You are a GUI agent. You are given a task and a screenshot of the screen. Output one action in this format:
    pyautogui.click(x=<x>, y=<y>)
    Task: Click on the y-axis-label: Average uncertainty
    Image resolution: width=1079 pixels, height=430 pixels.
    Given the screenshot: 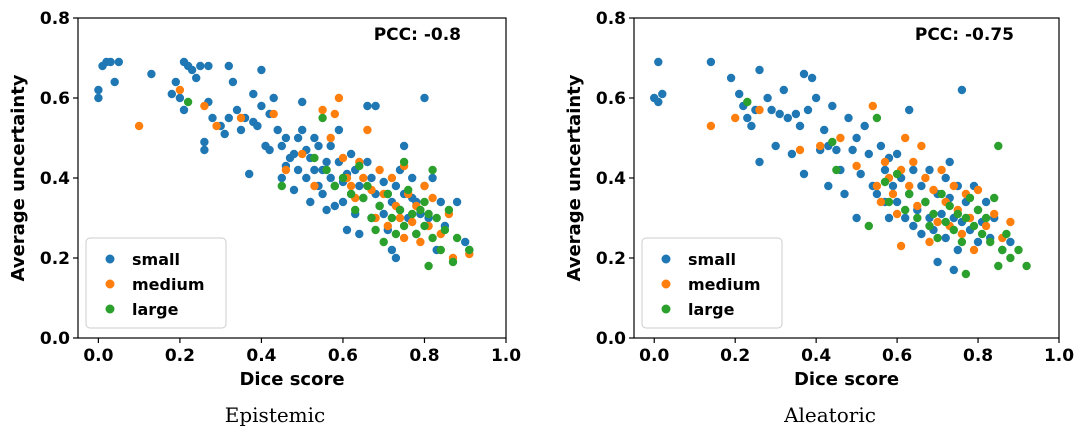 What is the action you would take?
    pyautogui.click(x=574, y=177)
    